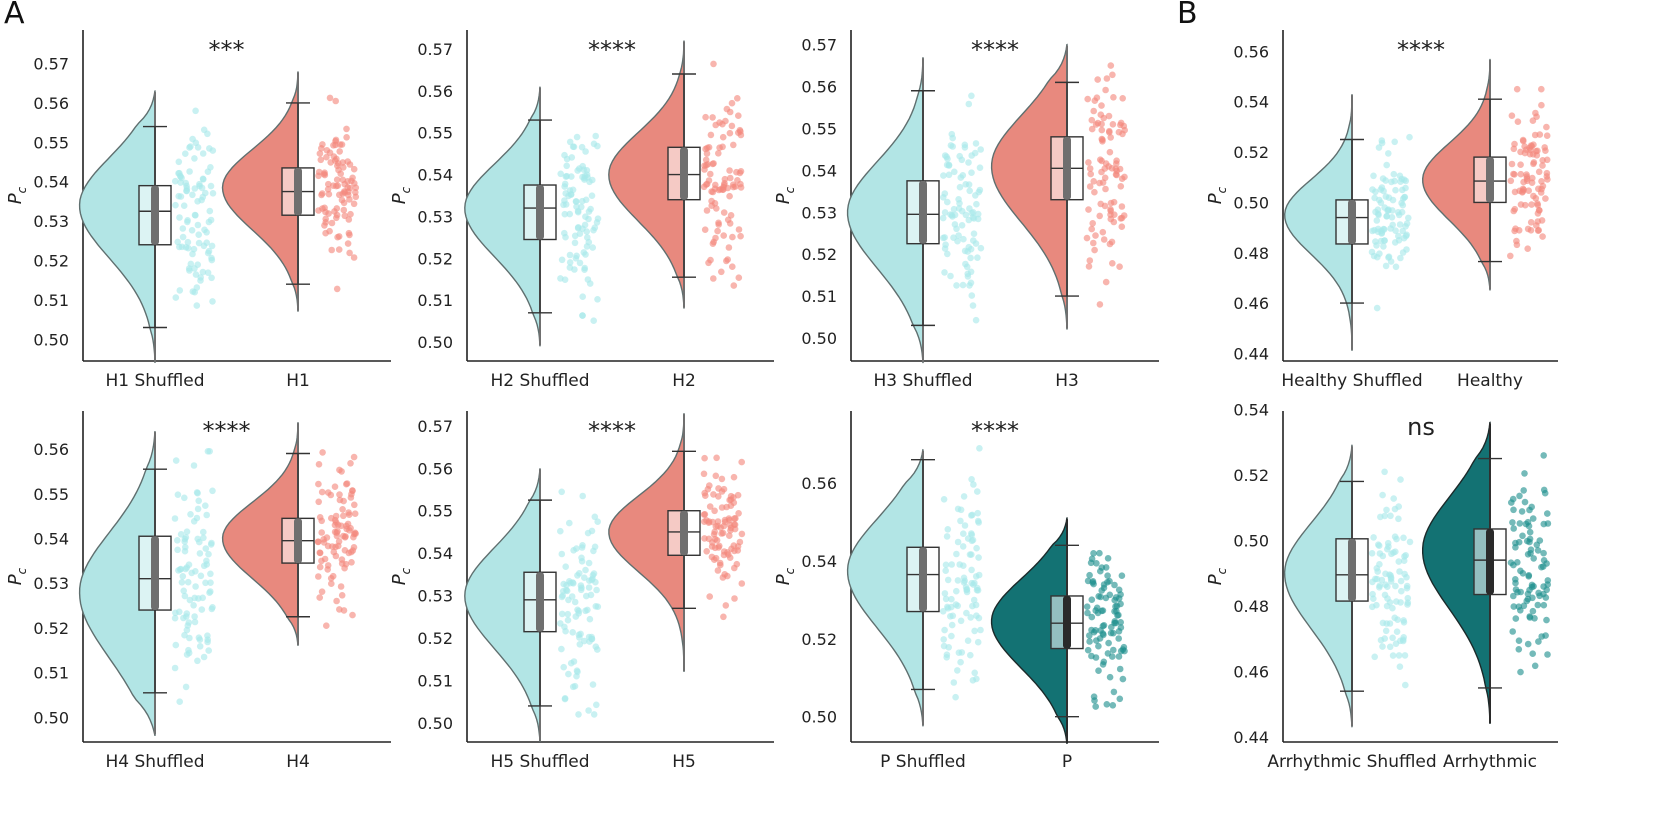 The width and height of the screenshot is (1660, 826). What do you see at coordinates (51, 103) in the screenshot?
I see `y-tick-label: 0.56` at bounding box center [51, 103].